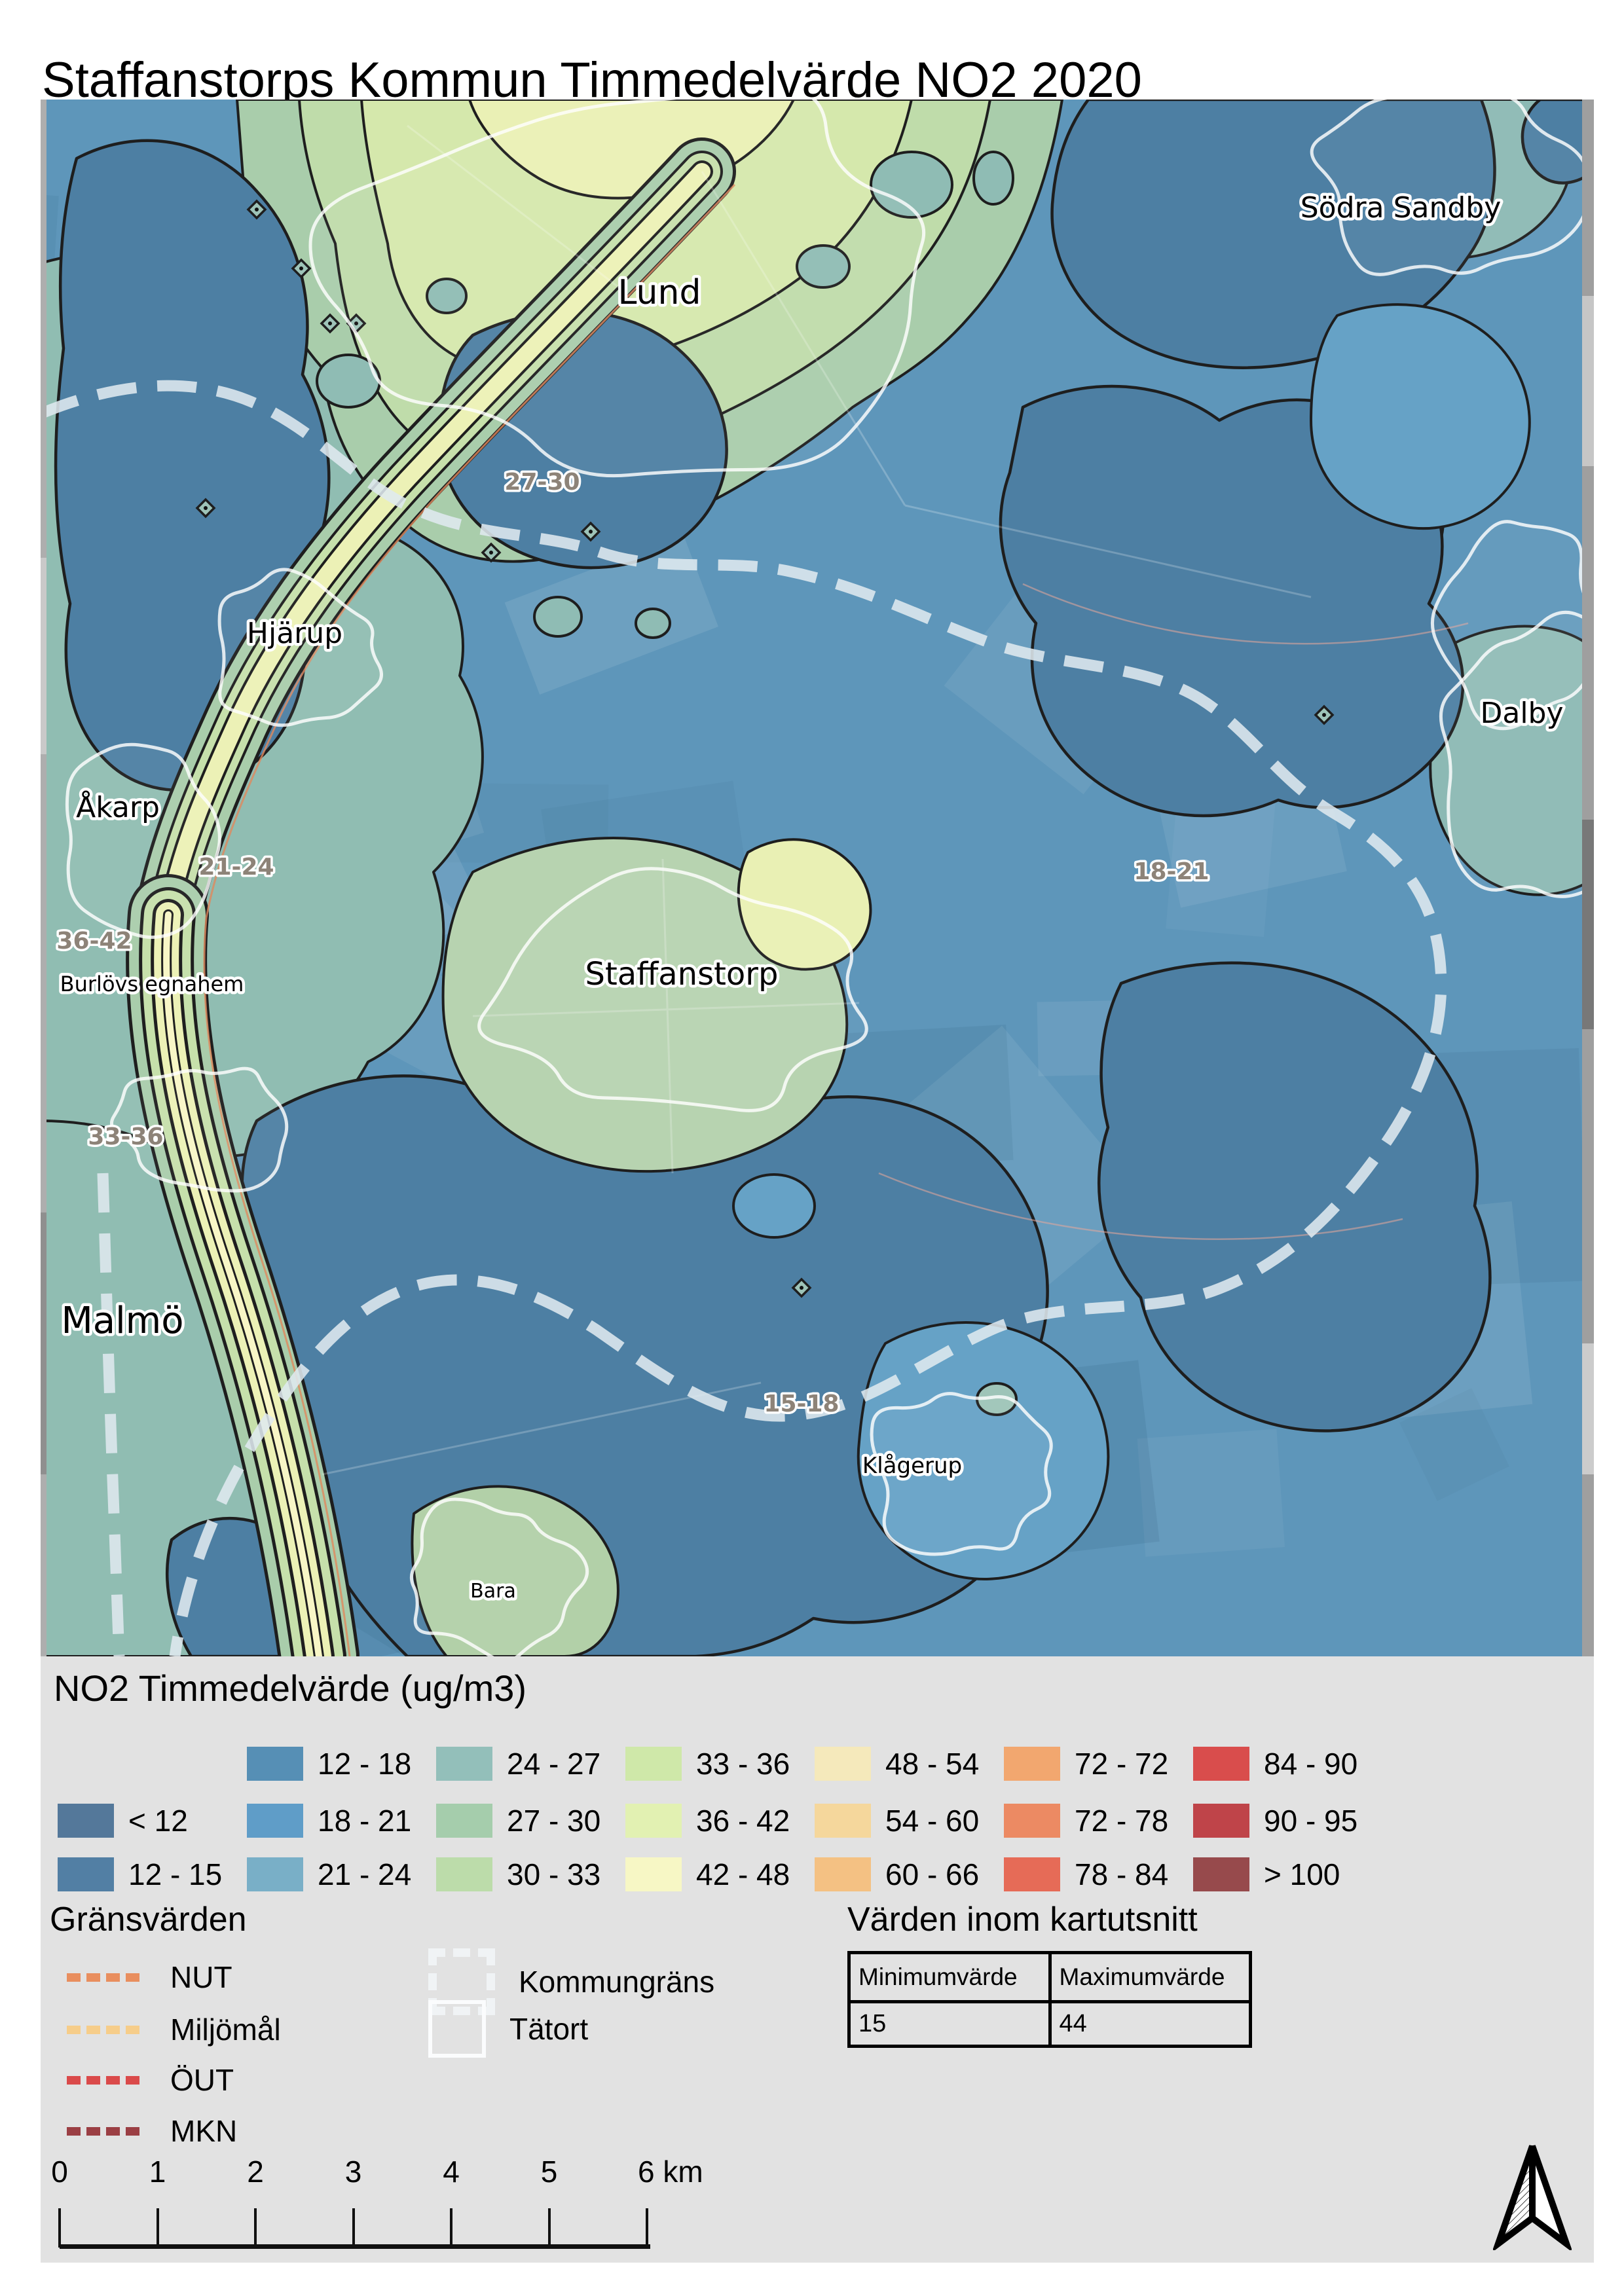 This screenshot has height=2296, width=1624. I want to click on gransvarden-title: Gränsvärden, so click(148, 1920).